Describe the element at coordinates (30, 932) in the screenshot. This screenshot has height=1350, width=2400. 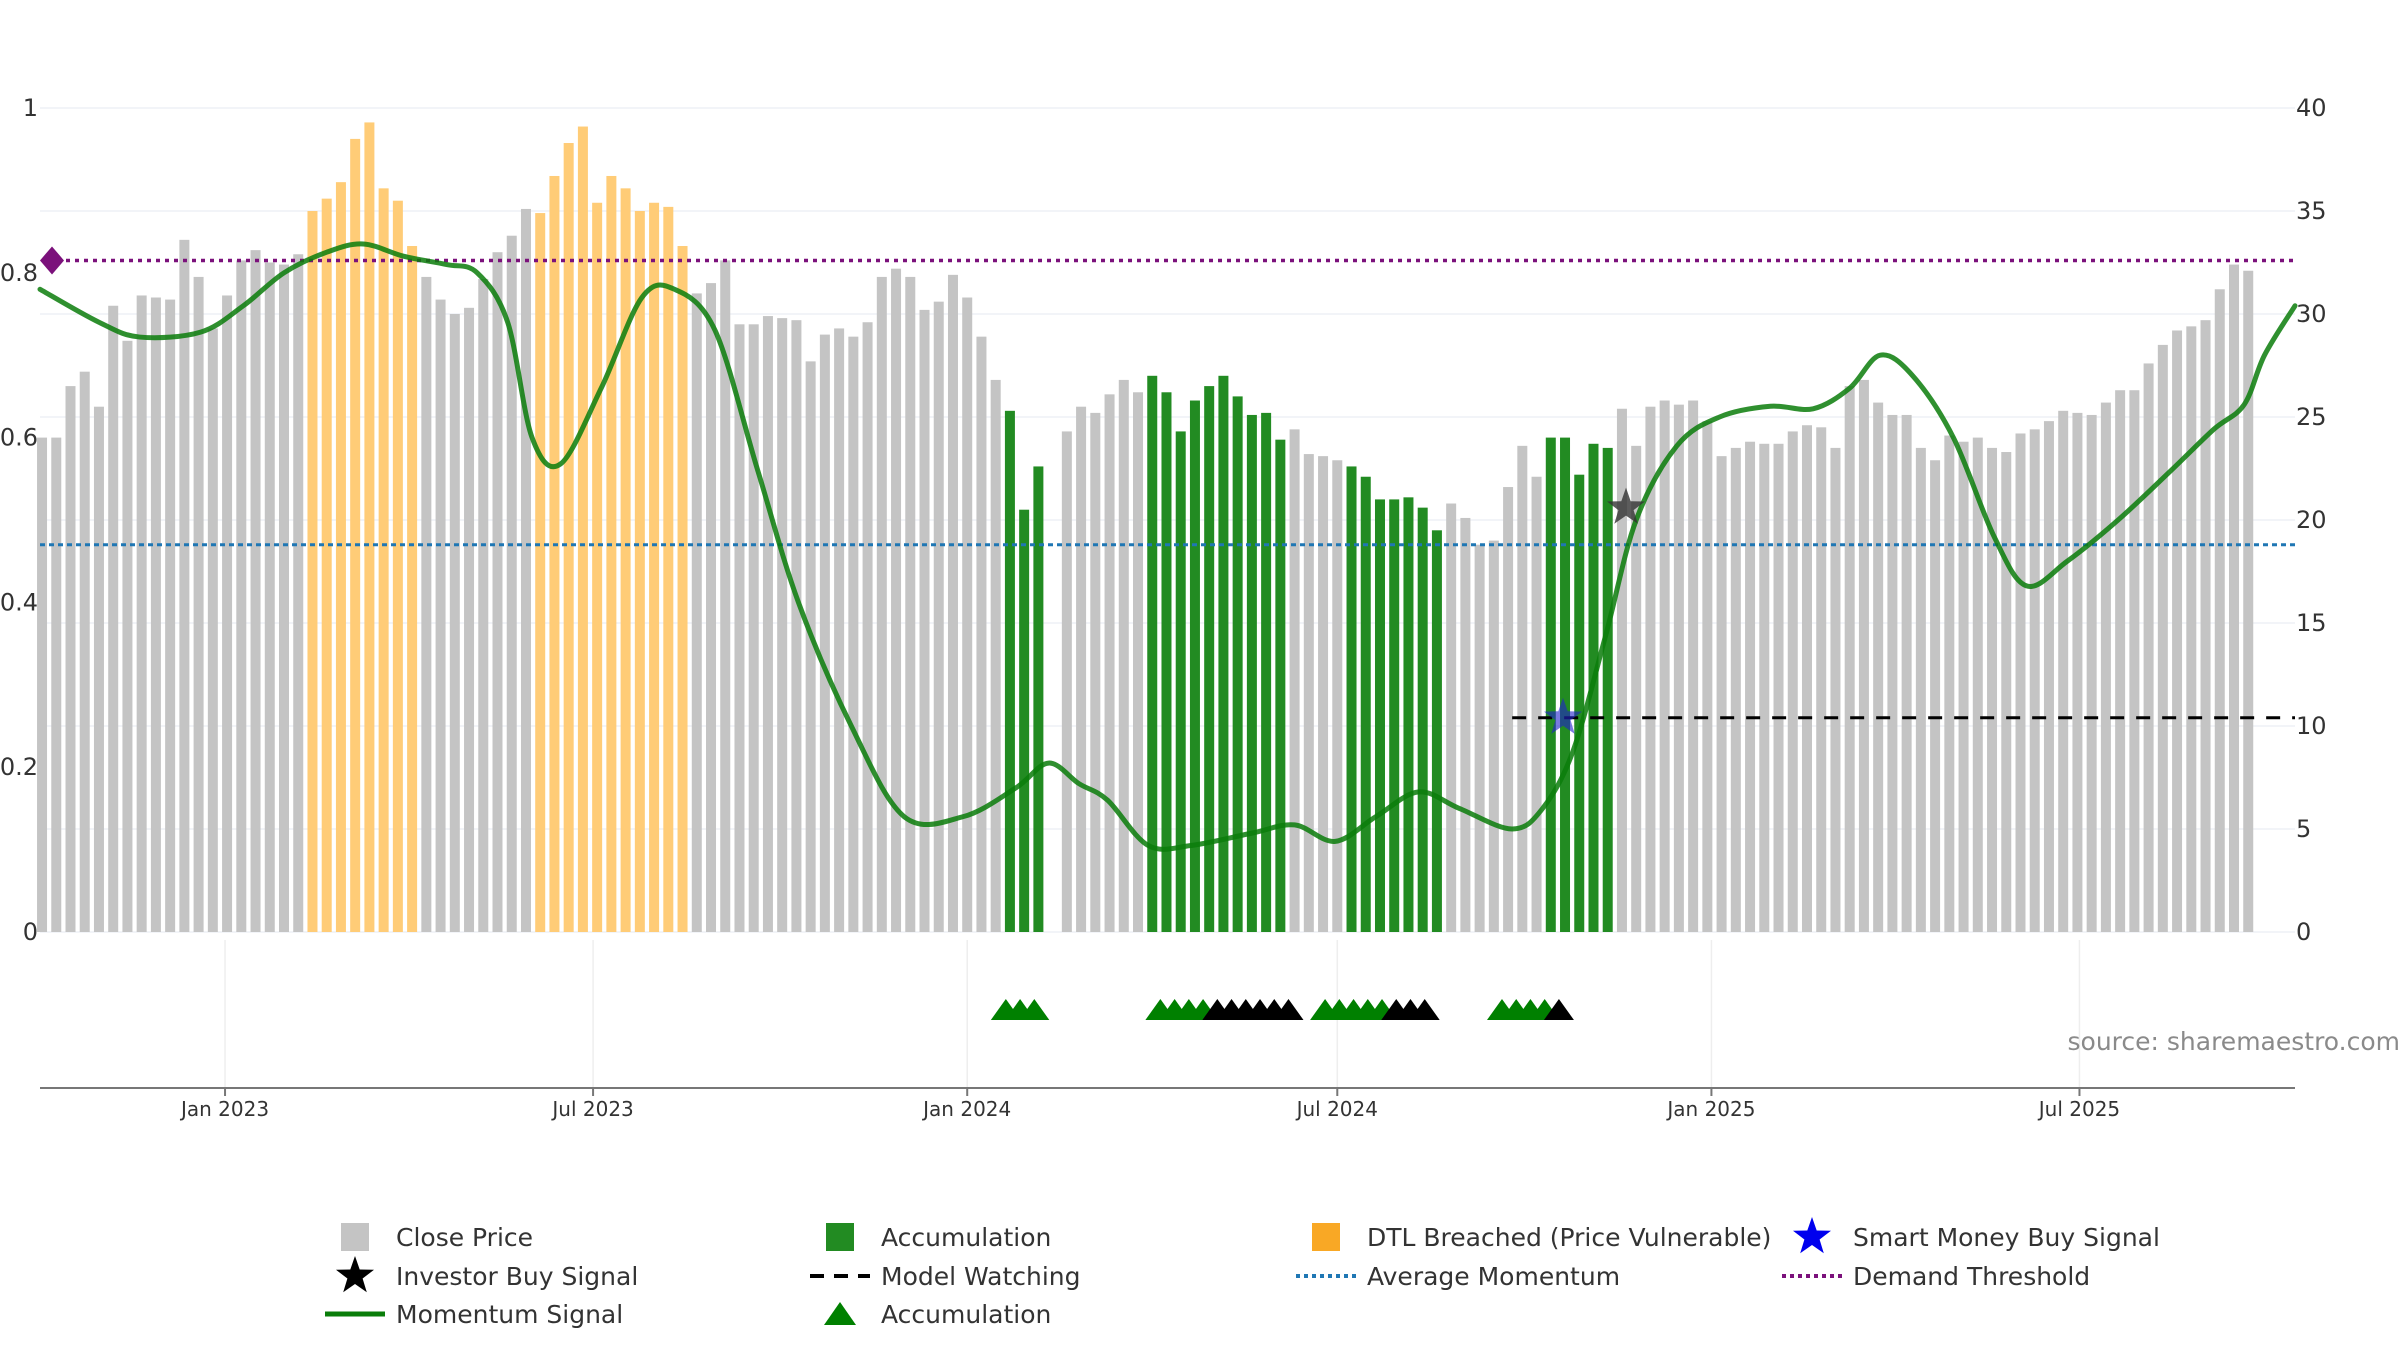
I see `left-tick-label: 0` at that location.